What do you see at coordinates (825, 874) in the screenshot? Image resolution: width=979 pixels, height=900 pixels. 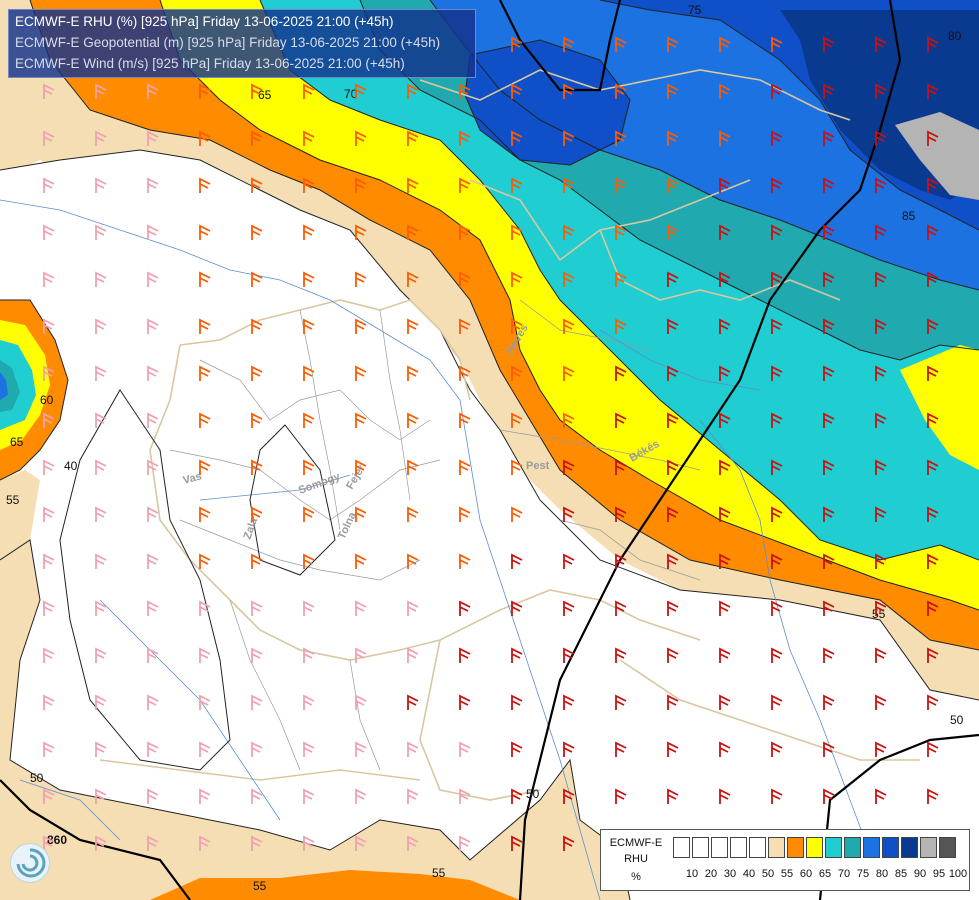 I see `legend-tick: 65` at bounding box center [825, 874].